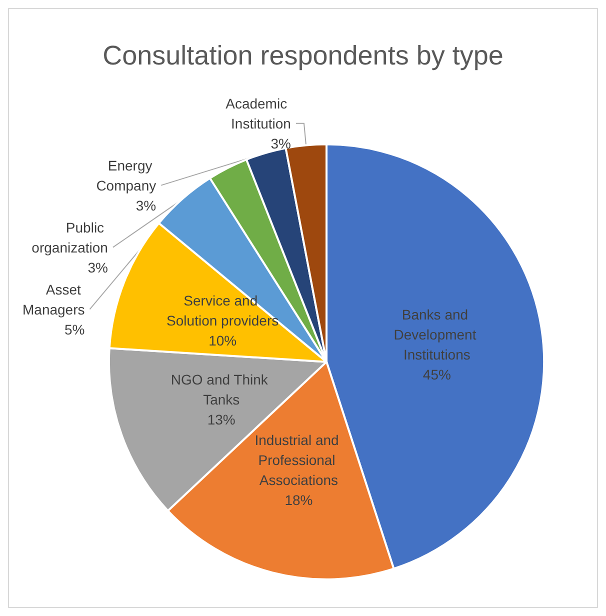 This screenshot has height=616, width=606. I want to click on data-label: 10%, so click(222, 340).